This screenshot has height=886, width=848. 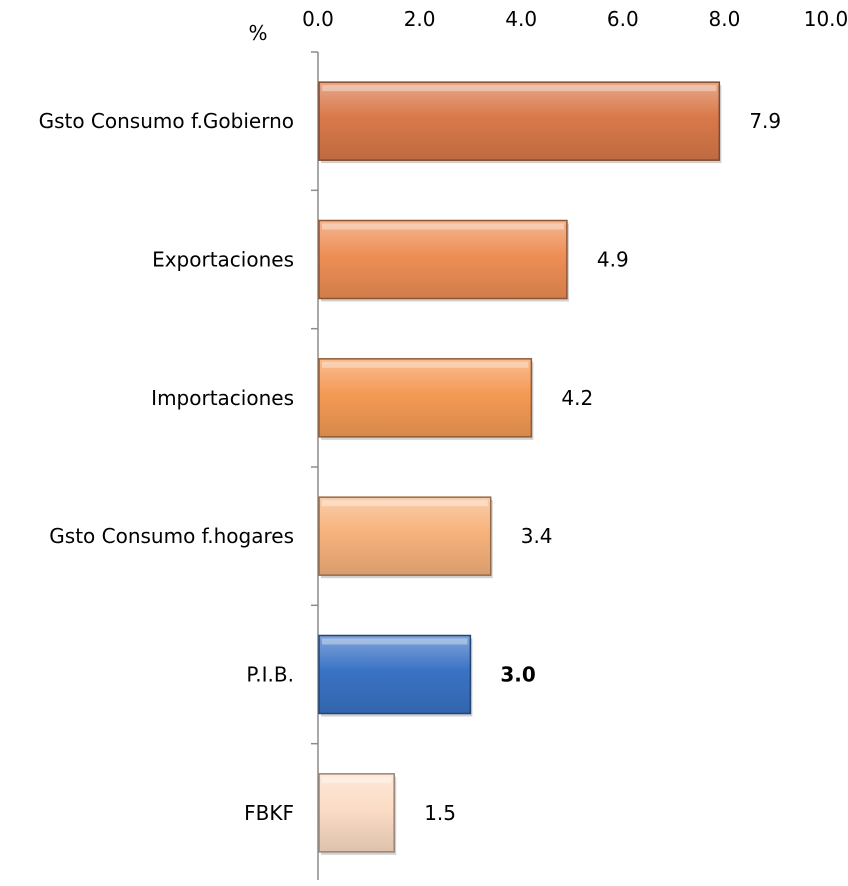 What do you see at coordinates (577, 398) in the screenshot?
I see `value-label: 4.2` at bounding box center [577, 398].